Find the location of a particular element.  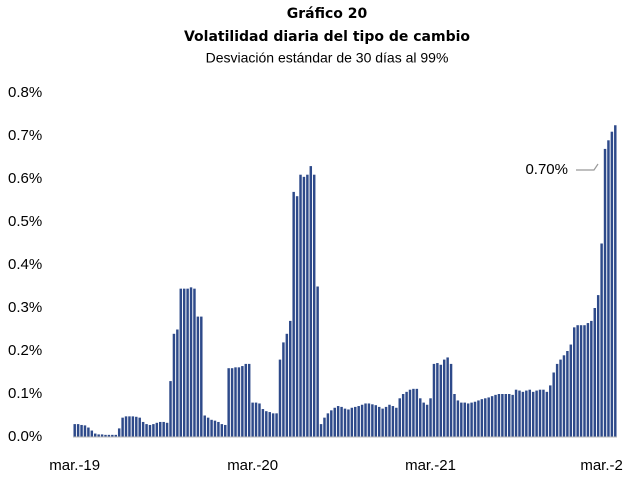

x-tick-label: mar.-21 is located at coordinates (430, 465).